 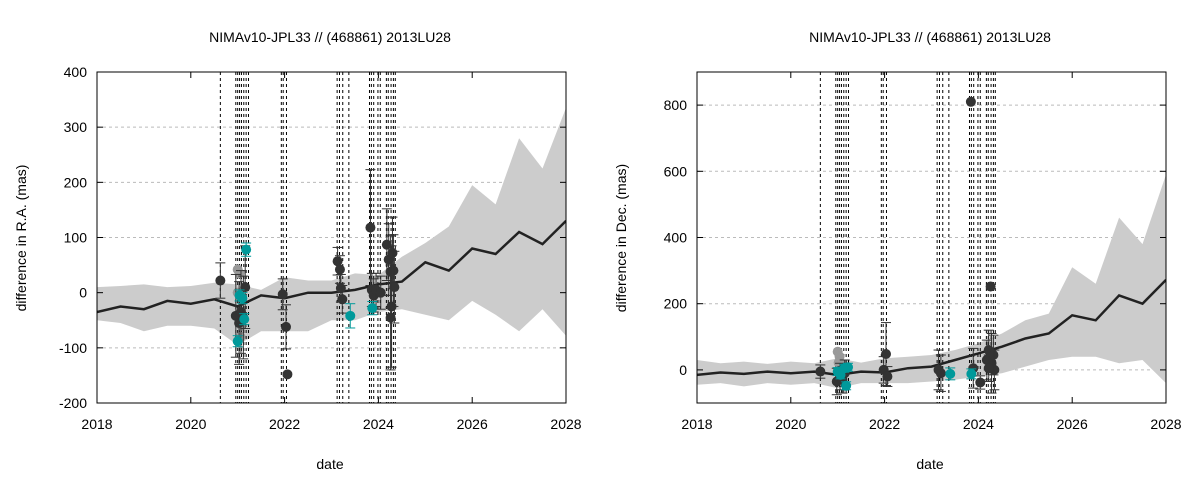 I want to click on dec-y-axis-label: difference in Dec. (mas), so click(x=621, y=238).